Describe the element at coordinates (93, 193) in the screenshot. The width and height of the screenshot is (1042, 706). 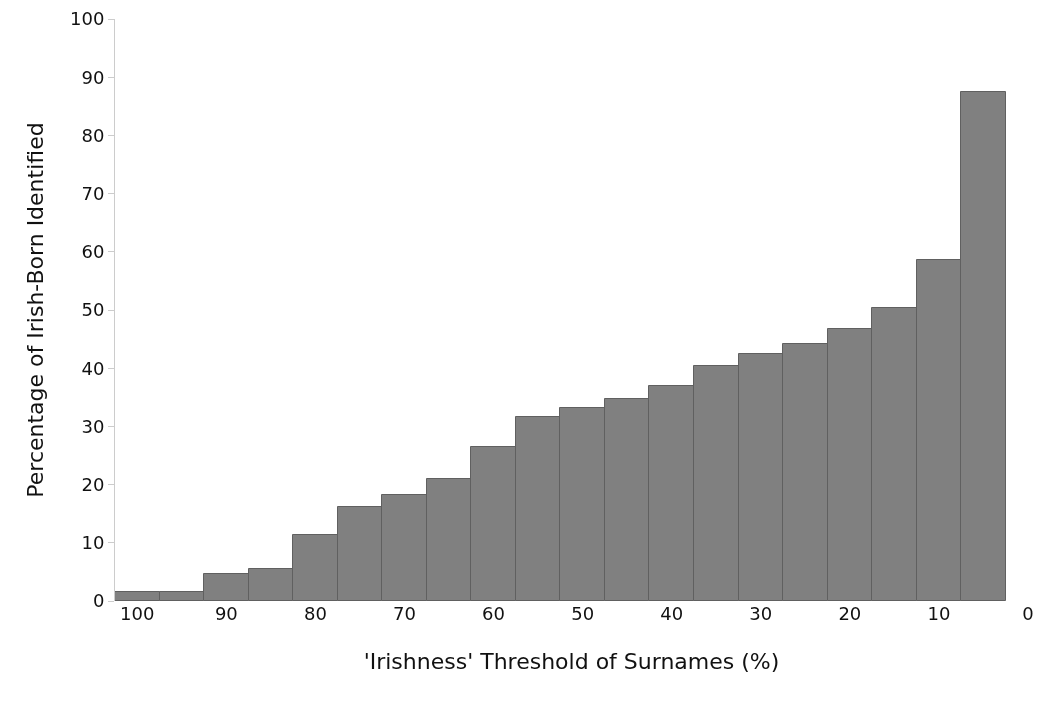
I see `y-tick-label: 70` at that location.